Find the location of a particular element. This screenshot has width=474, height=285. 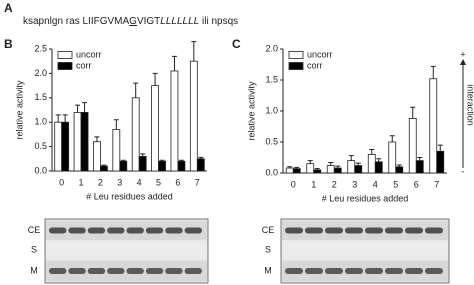

y-tick-label: 2.5 is located at coordinates (40, 48).